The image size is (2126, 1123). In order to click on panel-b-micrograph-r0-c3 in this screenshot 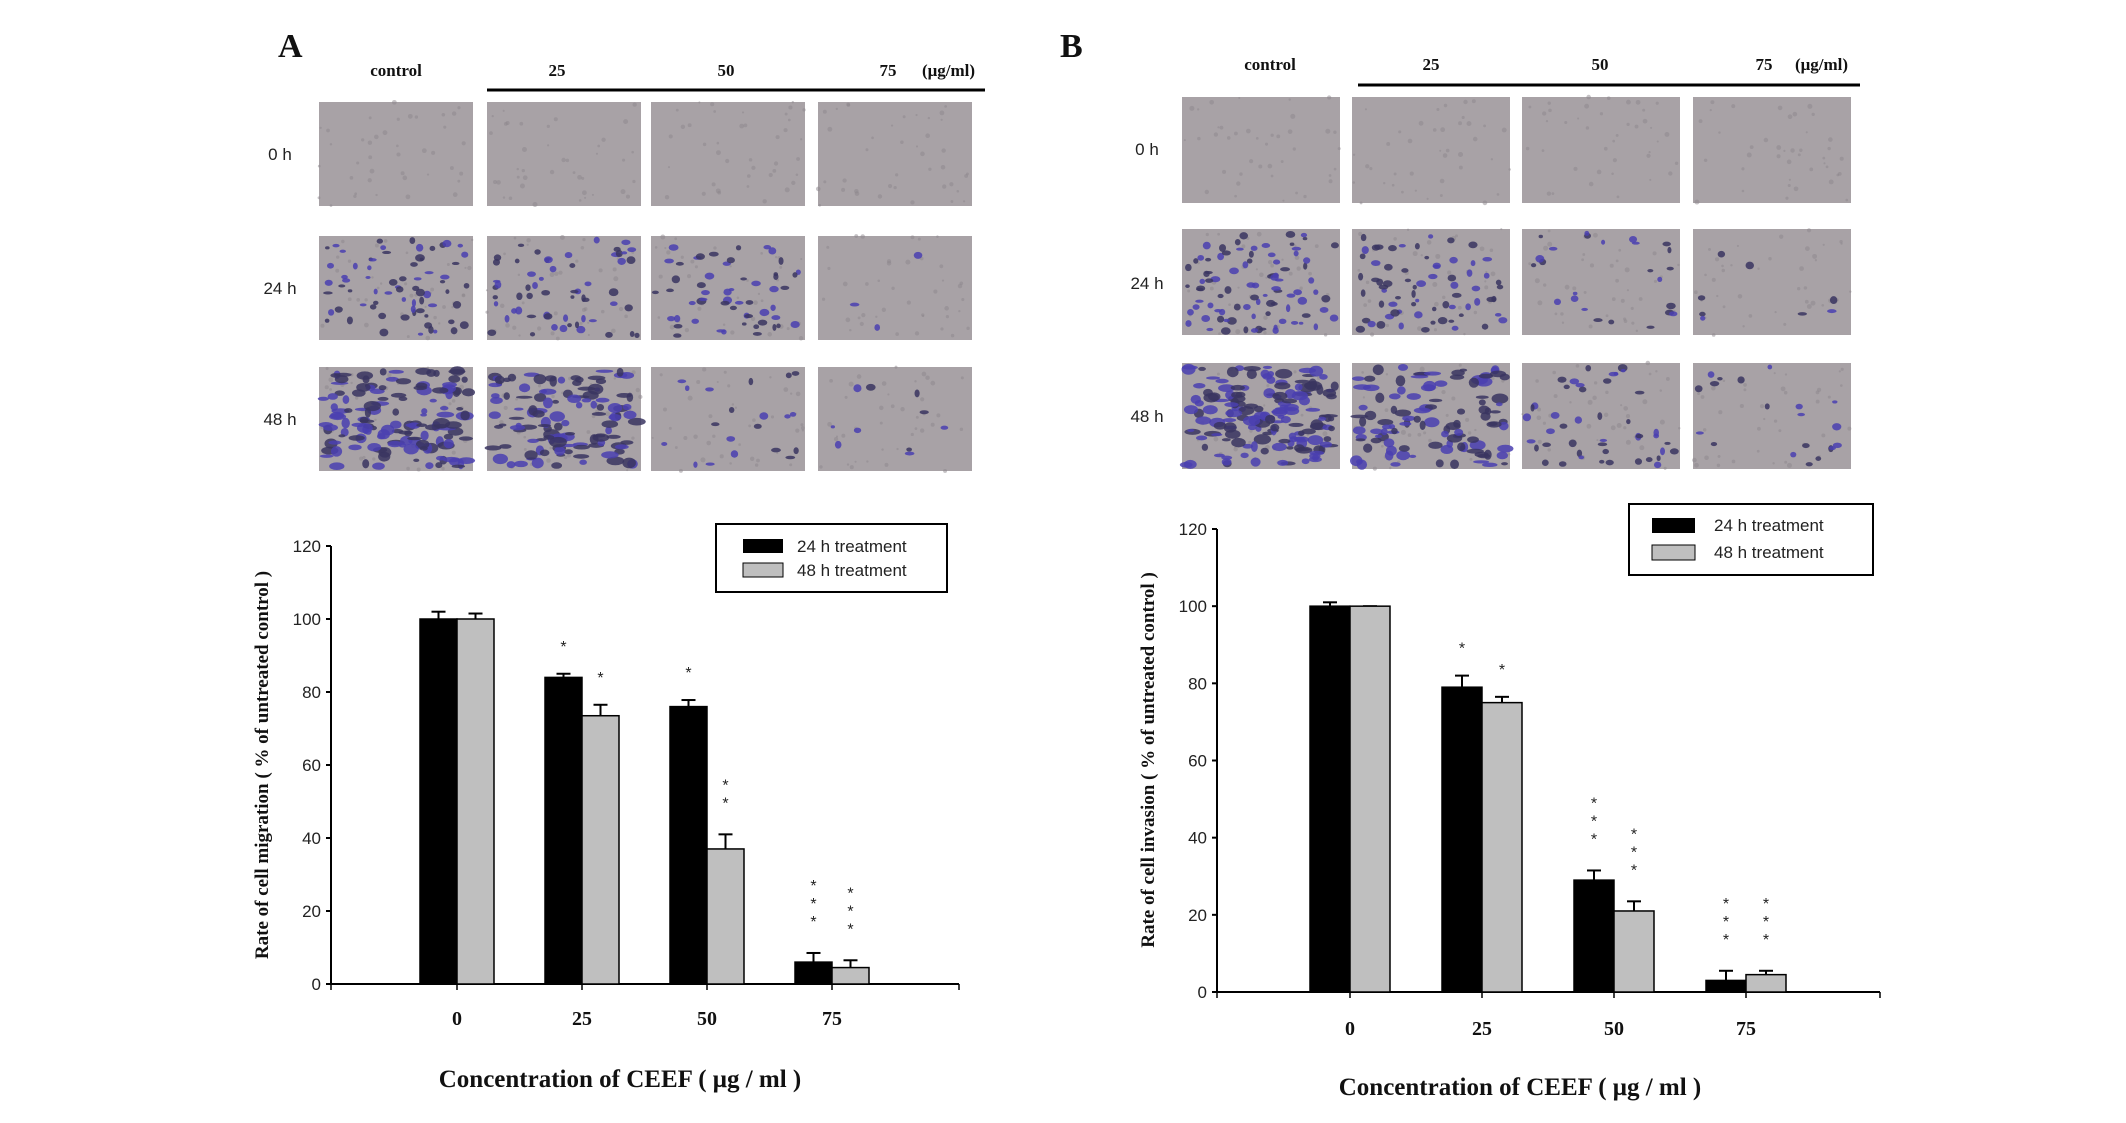, I will do `click(1772, 151)`.